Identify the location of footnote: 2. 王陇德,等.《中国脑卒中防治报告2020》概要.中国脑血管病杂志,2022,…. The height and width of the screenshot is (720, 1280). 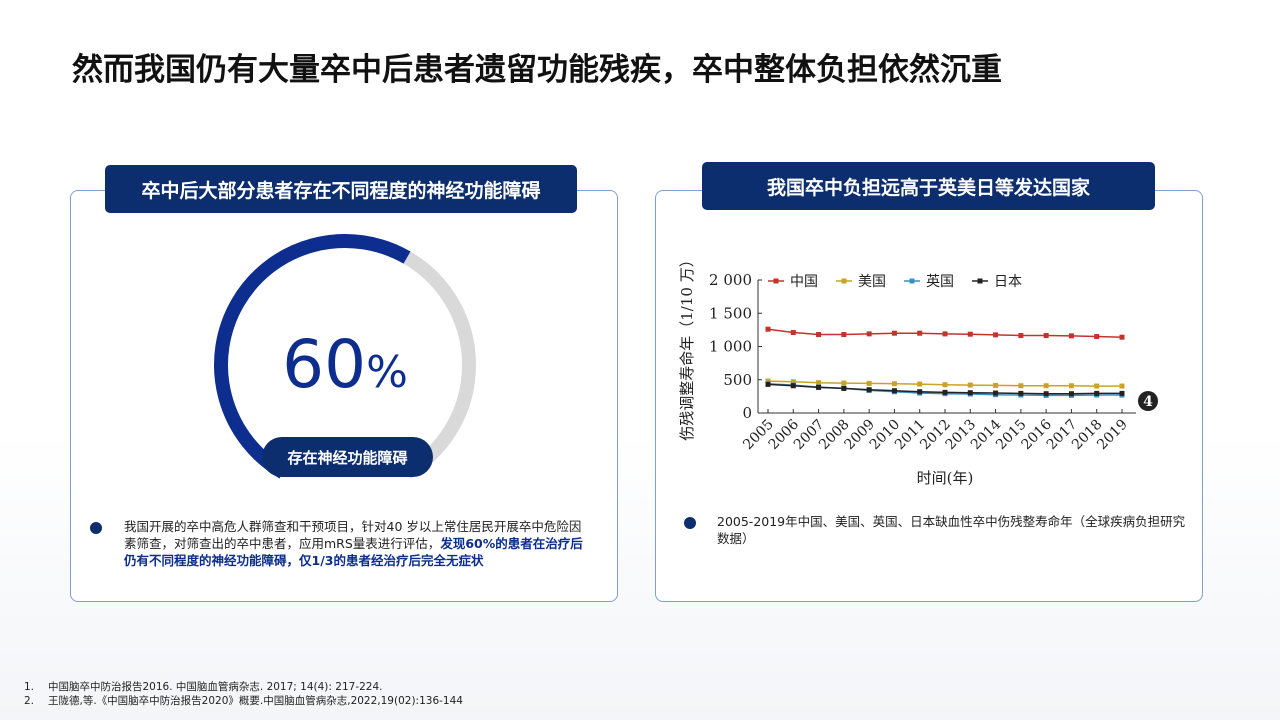
(243, 701).